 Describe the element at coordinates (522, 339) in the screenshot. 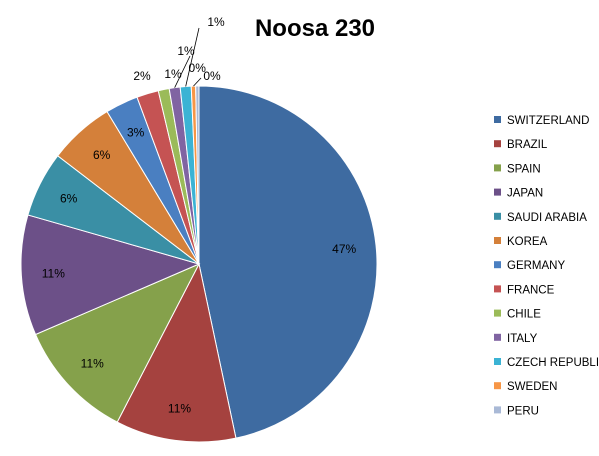

I see `legend-label-italy: ITALY` at that location.